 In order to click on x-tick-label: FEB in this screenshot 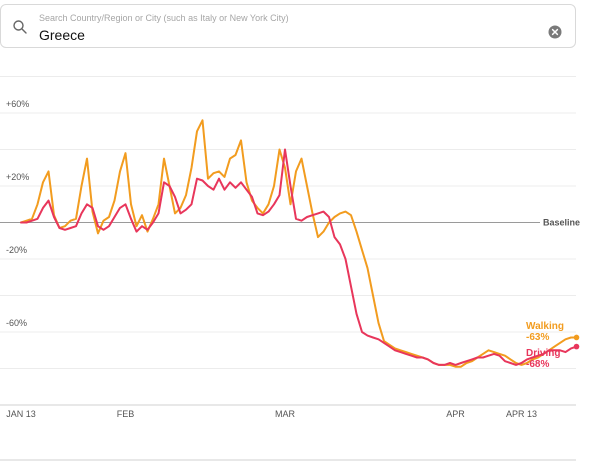, I will do `click(126, 414)`.